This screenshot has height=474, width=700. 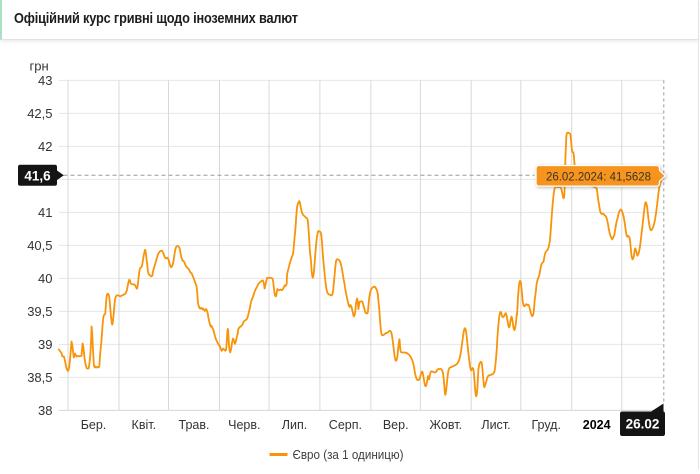 I want to click on svg-text: Жовт., so click(x=446, y=425).